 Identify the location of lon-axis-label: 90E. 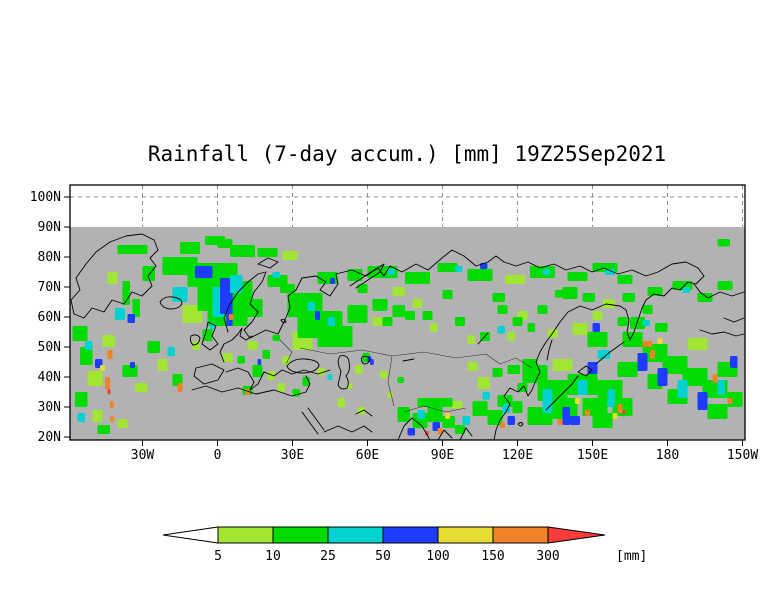
(442, 455).